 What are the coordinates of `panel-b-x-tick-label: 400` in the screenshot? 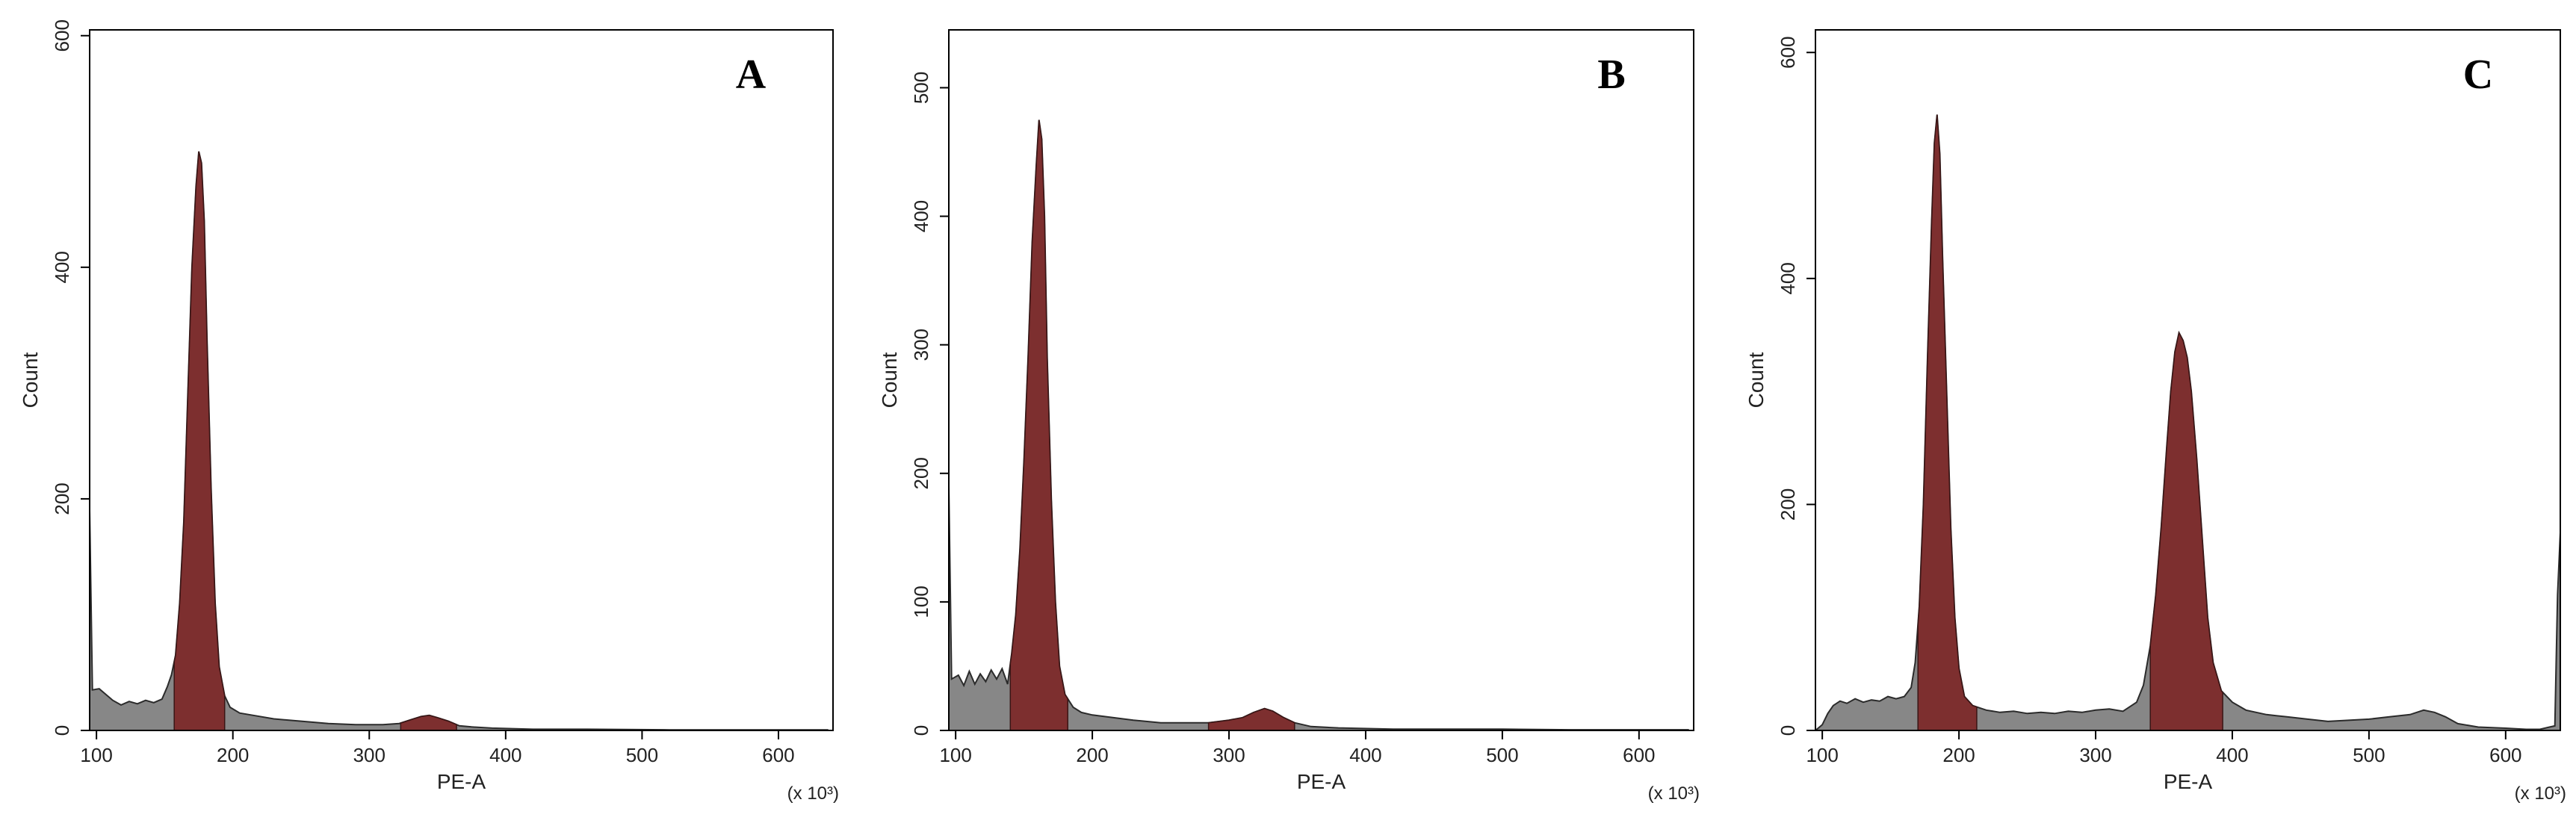 It's located at (1365, 755).